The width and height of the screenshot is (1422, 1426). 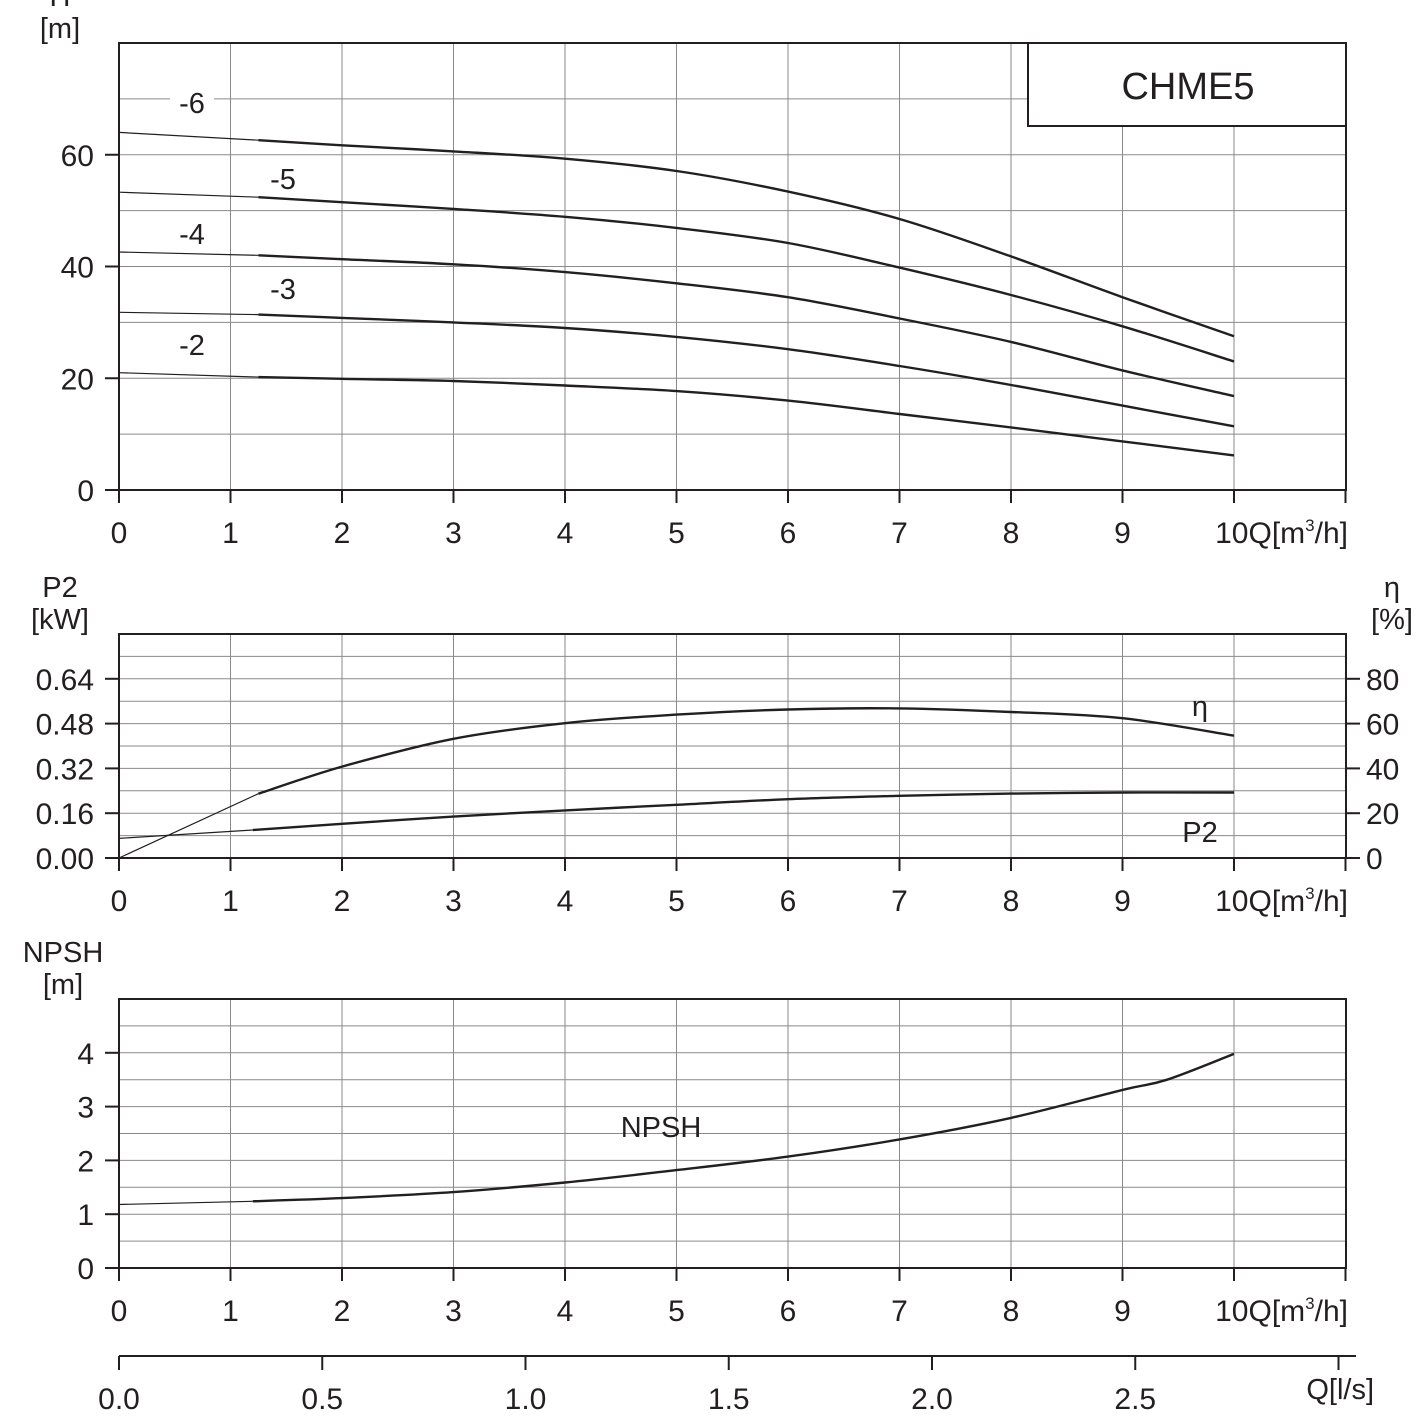 I want to click on curve-extrapolation-NPSH, so click(x=185, y=1203).